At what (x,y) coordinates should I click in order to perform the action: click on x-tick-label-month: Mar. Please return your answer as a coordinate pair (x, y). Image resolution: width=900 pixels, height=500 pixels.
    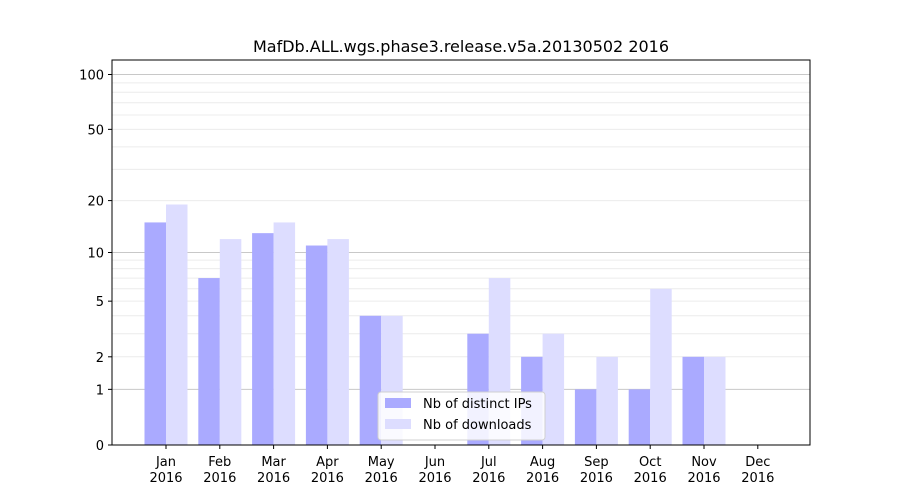
    Looking at the image, I should click on (273, 462).